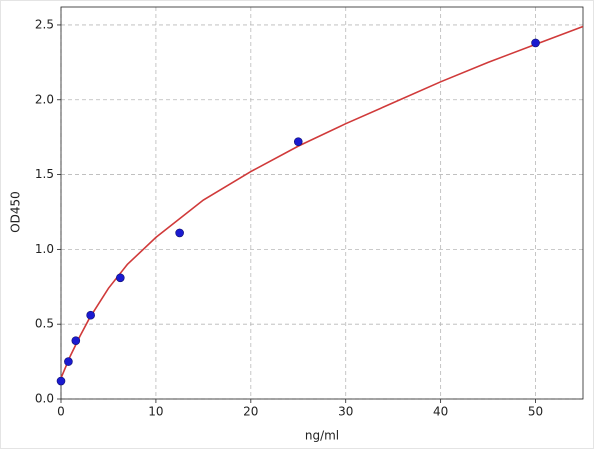  What do you see at coordinates (322, 436) in the screenshot?
I see `x-axis-label: ng/ml` at bounding box center [322, 436].